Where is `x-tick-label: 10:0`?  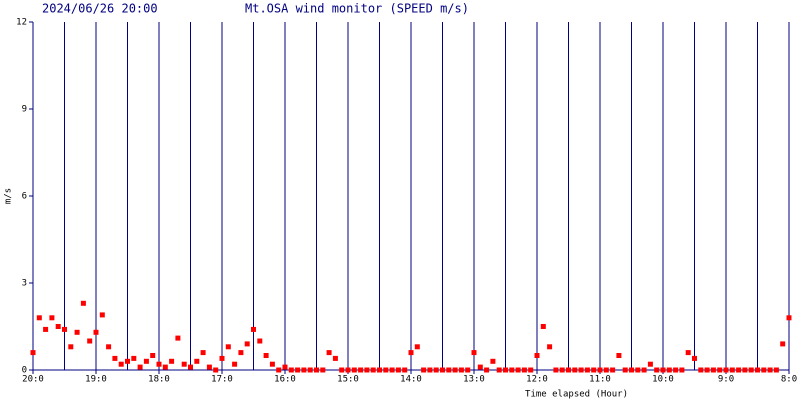
x-tick-label: 10:0 is located at coordinates (663, 380).